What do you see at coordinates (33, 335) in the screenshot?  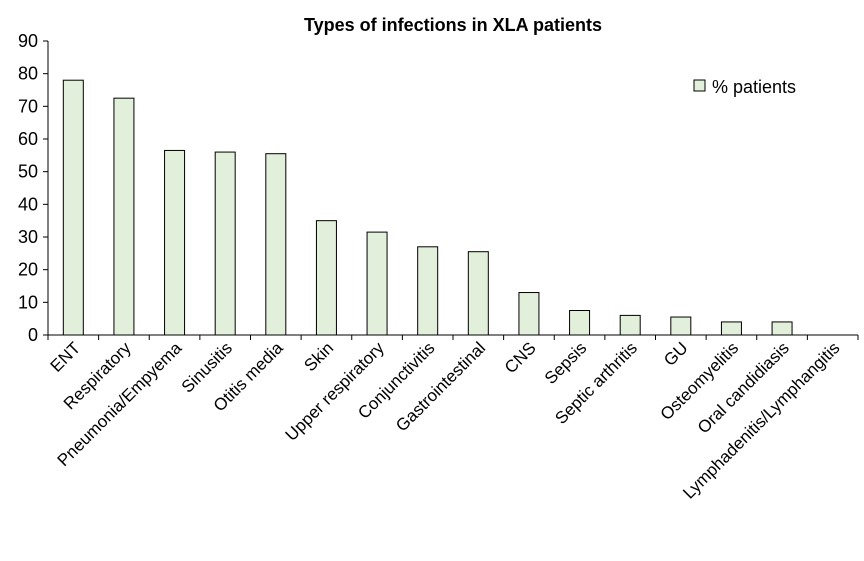 I see `y-tick-label: 0` at bounding box center [33, 335].